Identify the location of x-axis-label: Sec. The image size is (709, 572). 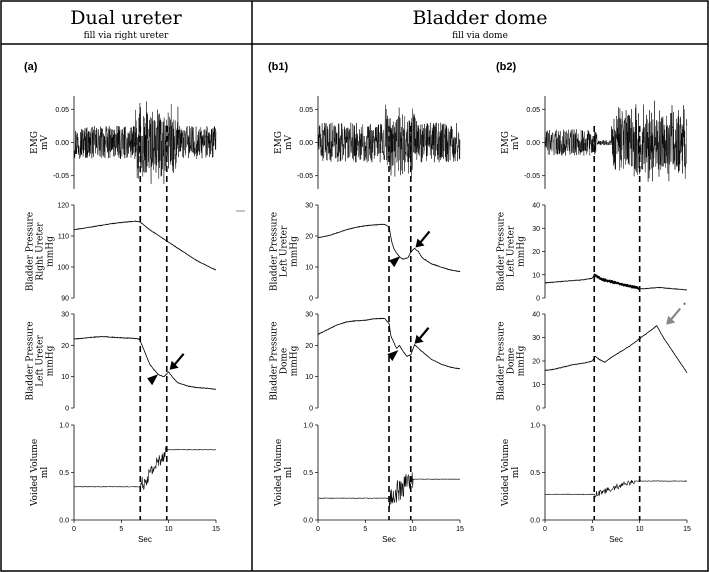
(145, 539).